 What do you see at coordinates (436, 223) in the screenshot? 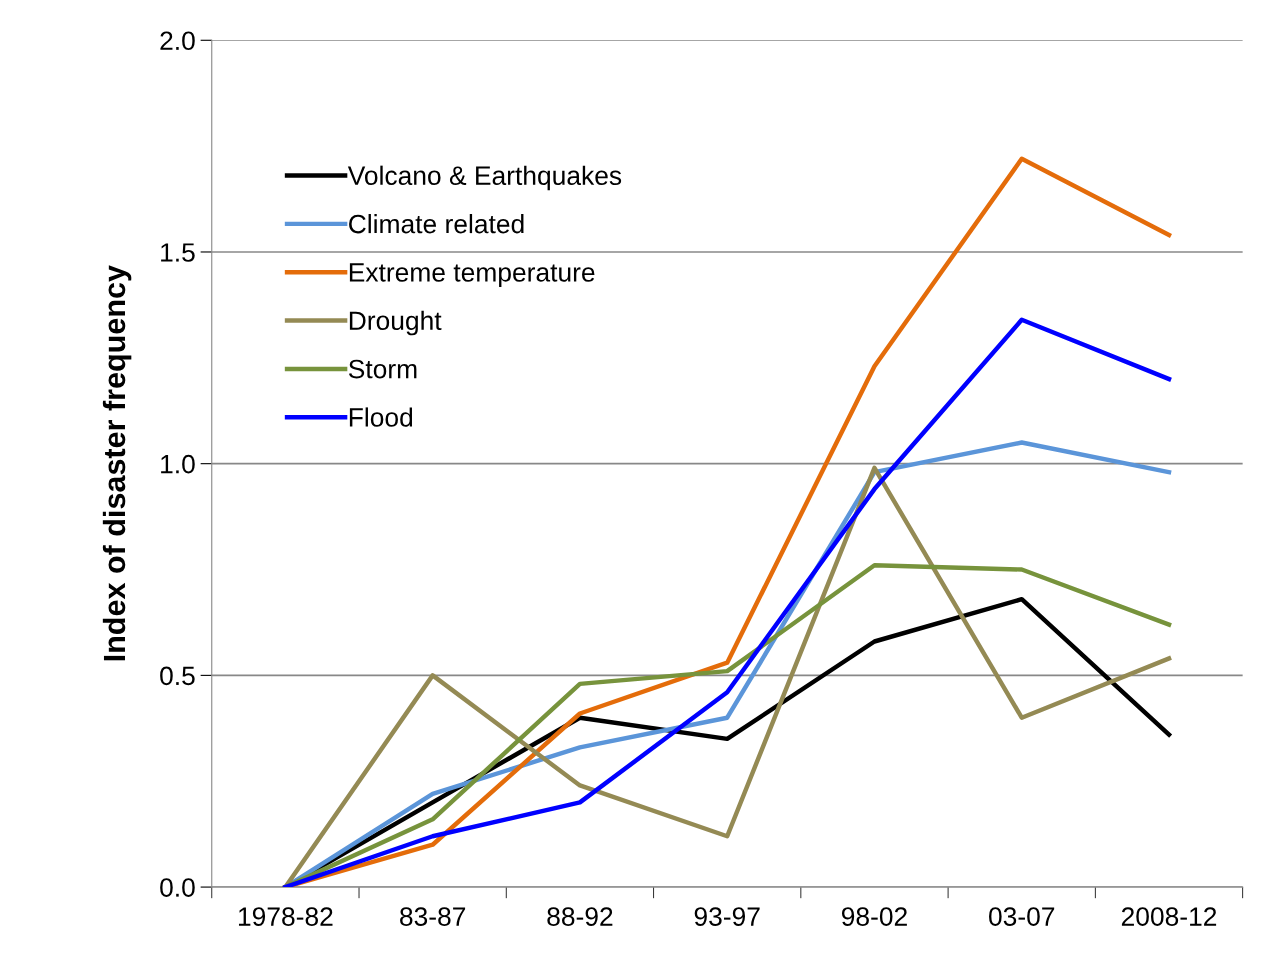
I see `legend-label: Climate related` at bounding box center [436, 223].